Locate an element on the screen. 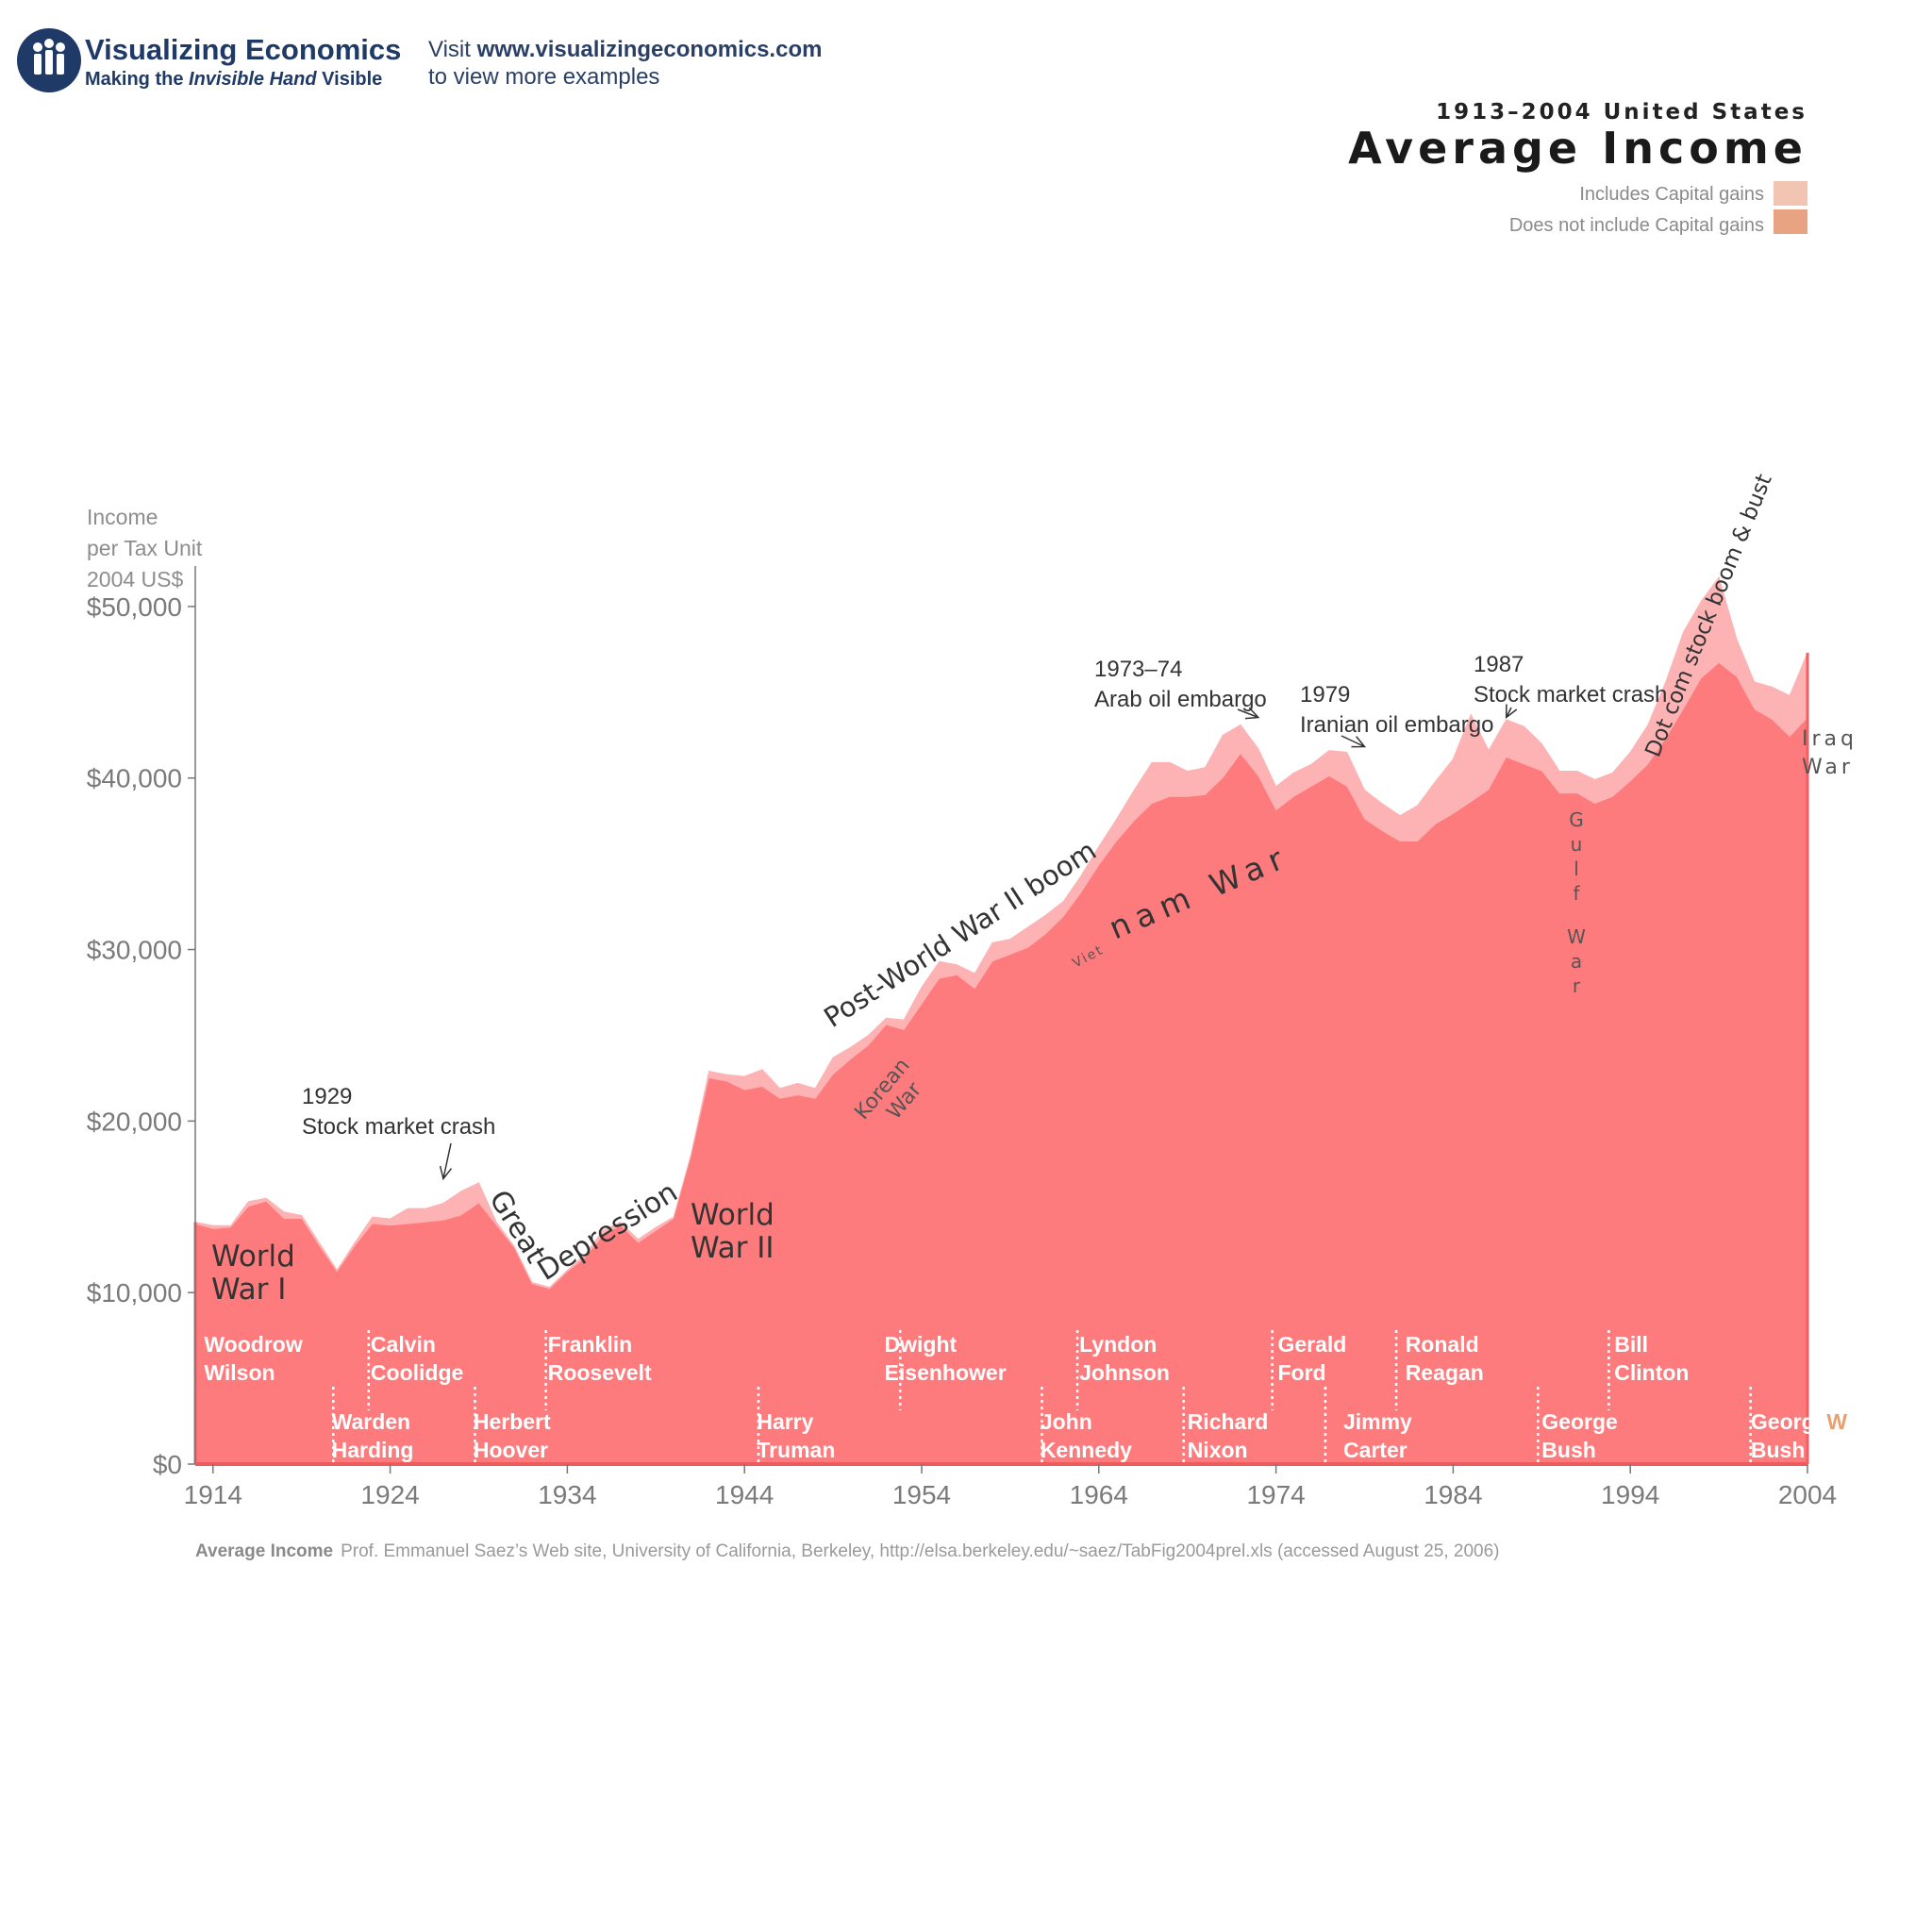  president-name-line: Johnson is located at coordinates (1125, 1373).